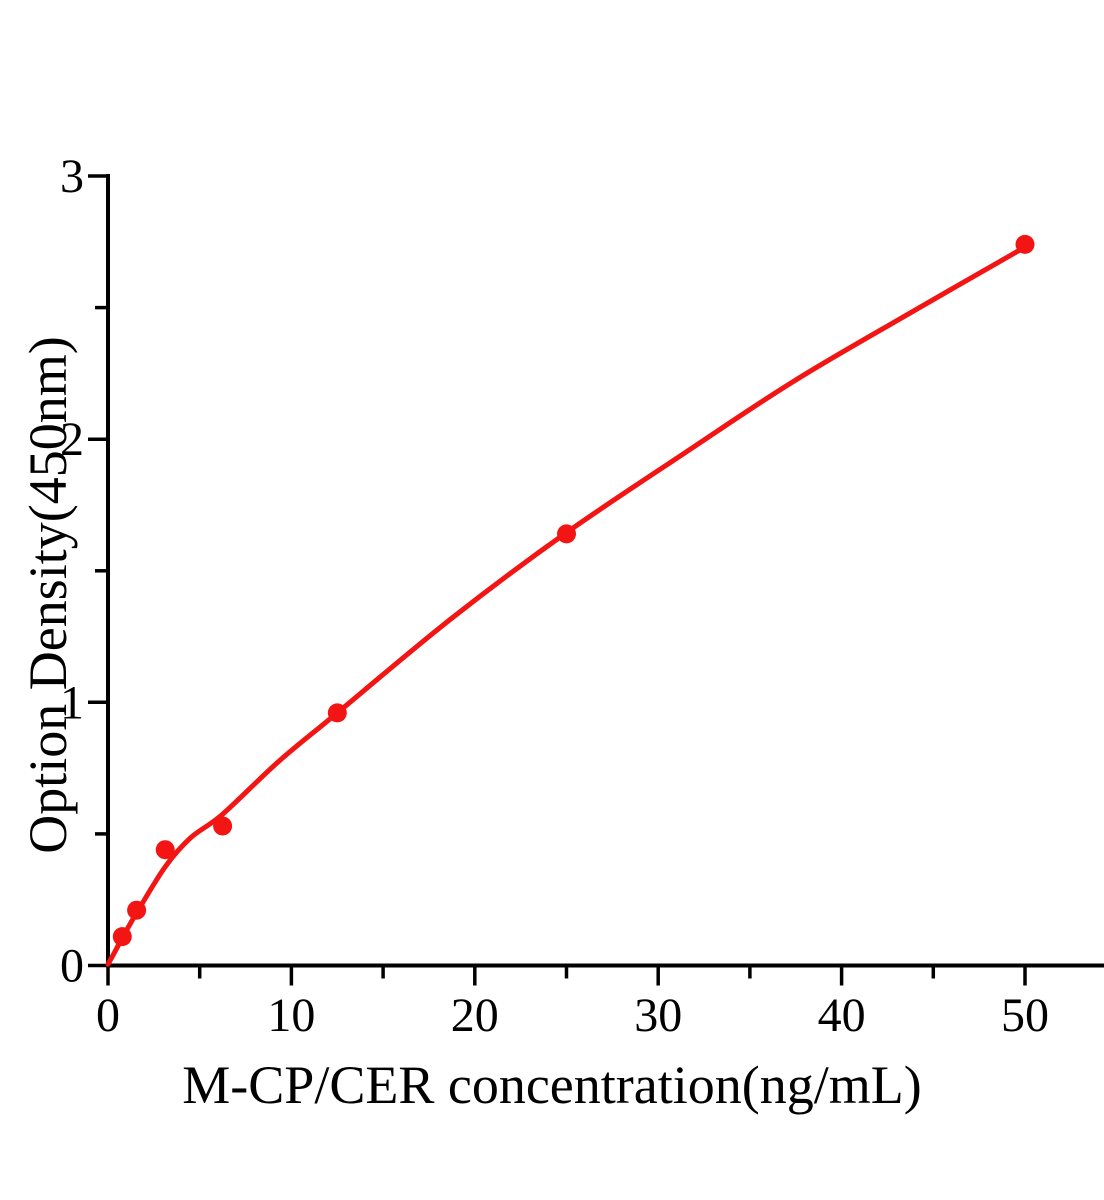  What do you see at coordinates (72, 439) in the screenshot?
I see `y-tick-label: 2` at bounding box center [72, 439].